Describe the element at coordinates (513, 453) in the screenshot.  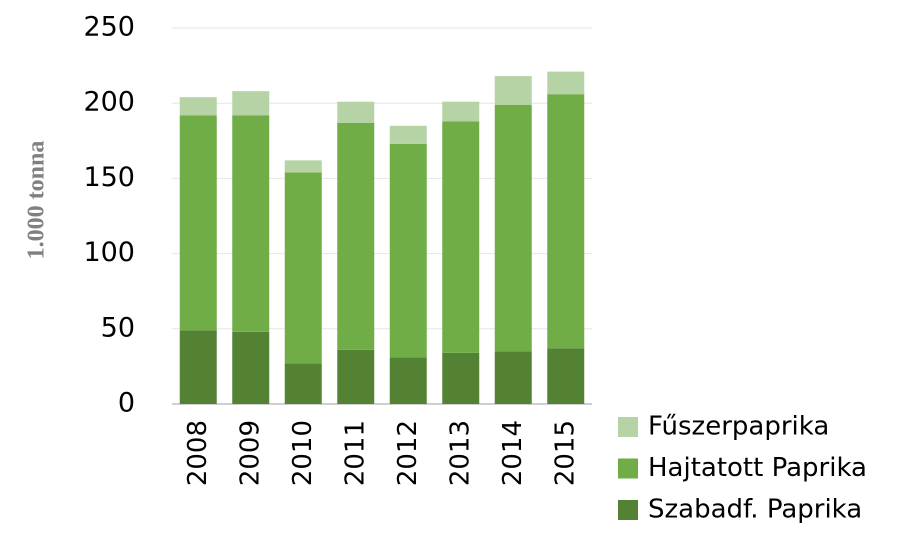
I see `x-tick-label: 2014` at that location.